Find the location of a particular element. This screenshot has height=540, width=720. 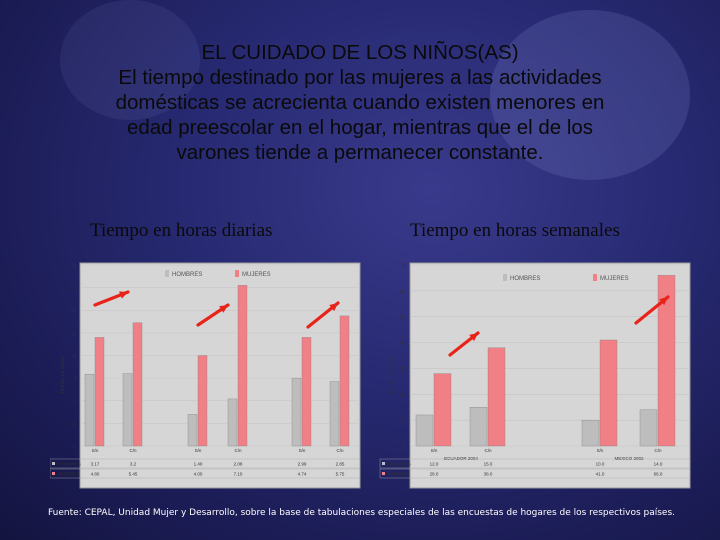

right-chart-caption: Tiempo en horas semanales is located at coordinates (515, 230).